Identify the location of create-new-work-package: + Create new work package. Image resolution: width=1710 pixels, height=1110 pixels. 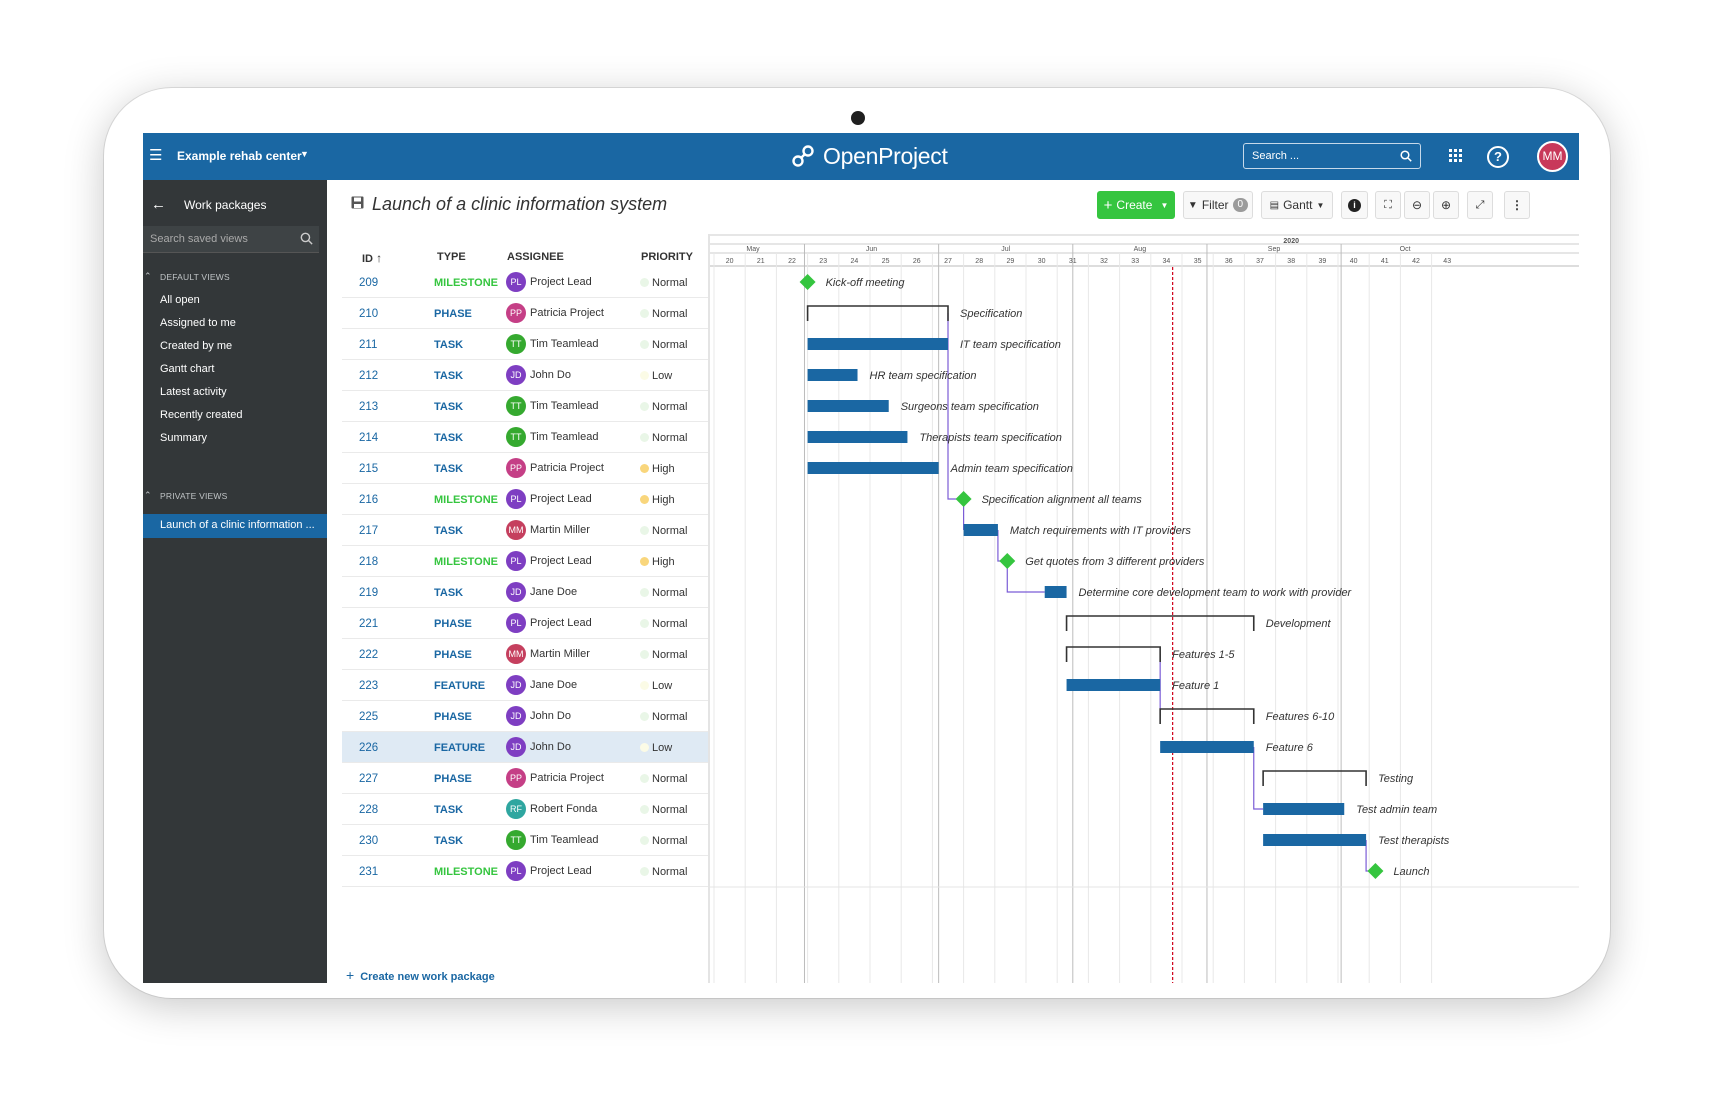
(420, 975).